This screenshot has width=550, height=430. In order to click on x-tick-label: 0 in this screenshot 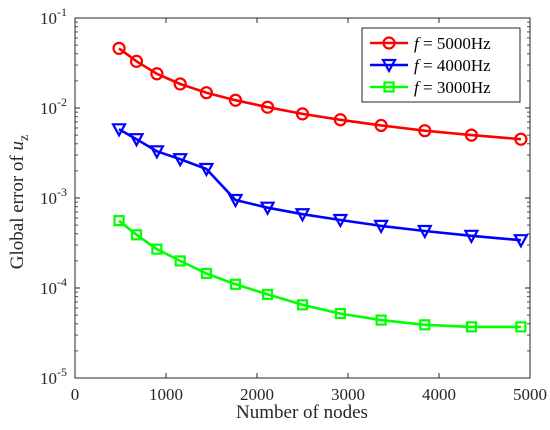, I will do `click(75, 394)`.